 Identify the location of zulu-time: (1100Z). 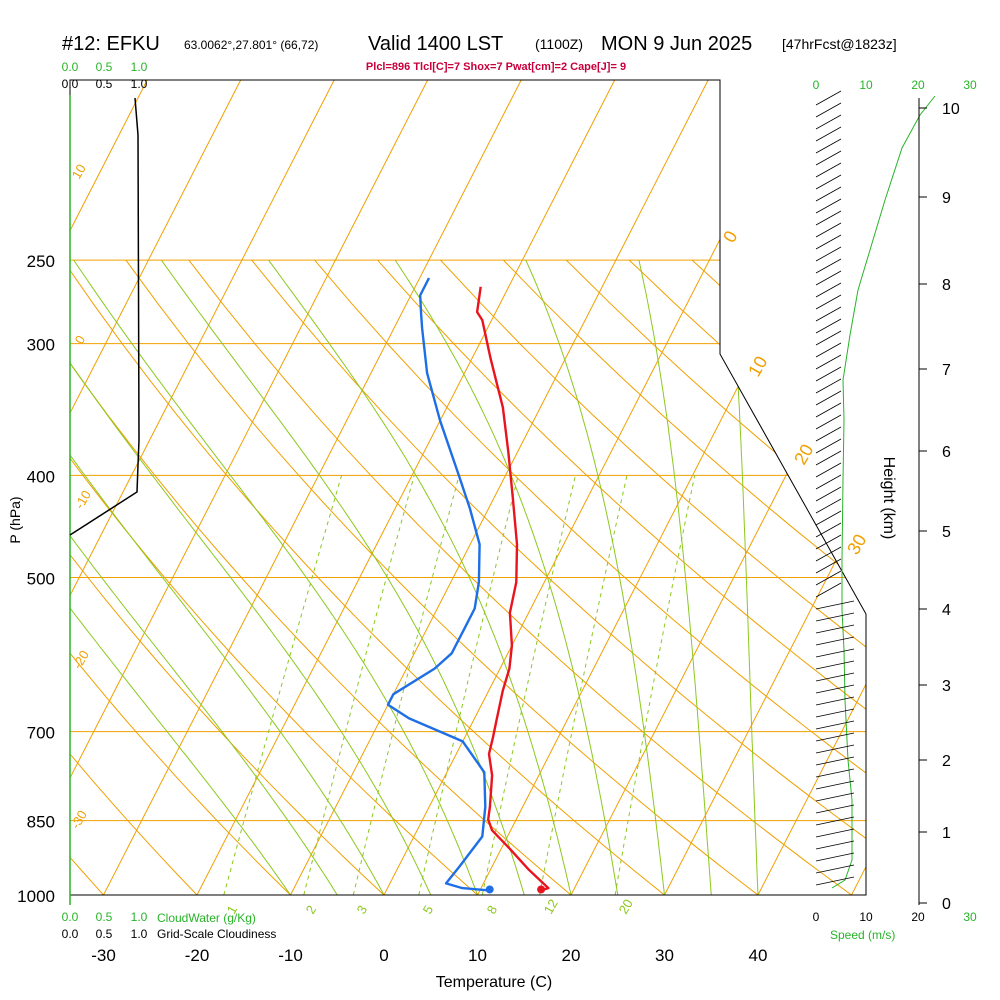
(559, 44).